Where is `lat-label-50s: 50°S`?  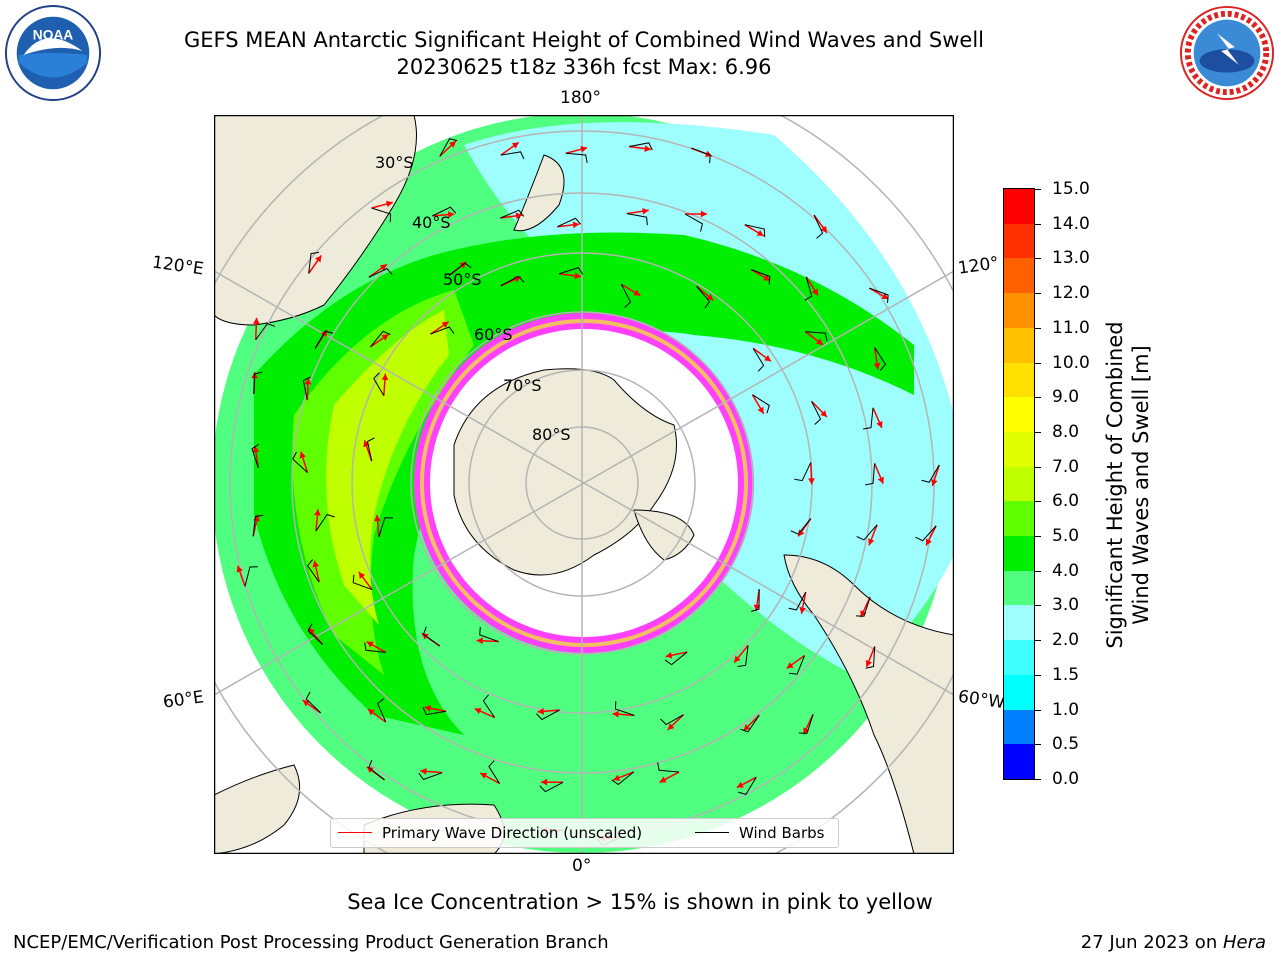 lat-label-50s: 50°S is located at coordinates (462, 279).